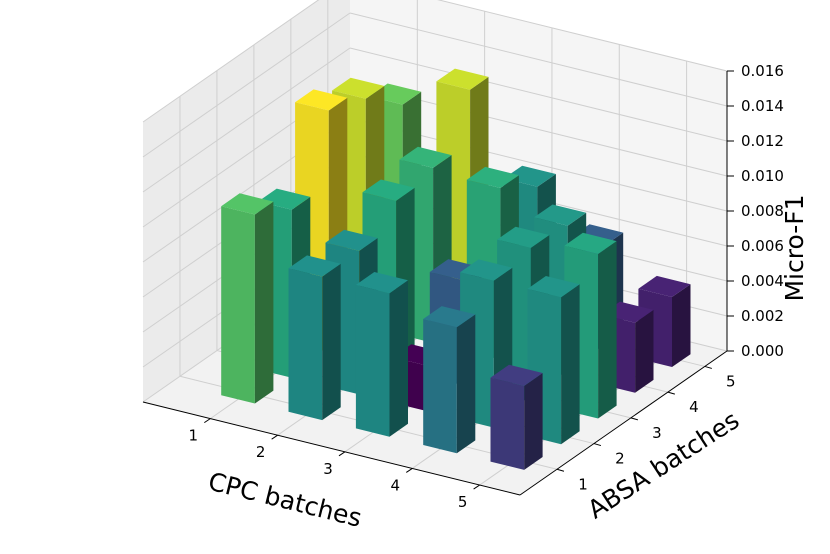 The height and width of the screenshot is (554, 830). I want to click on x-tick-label: 4, so click(396, 485).